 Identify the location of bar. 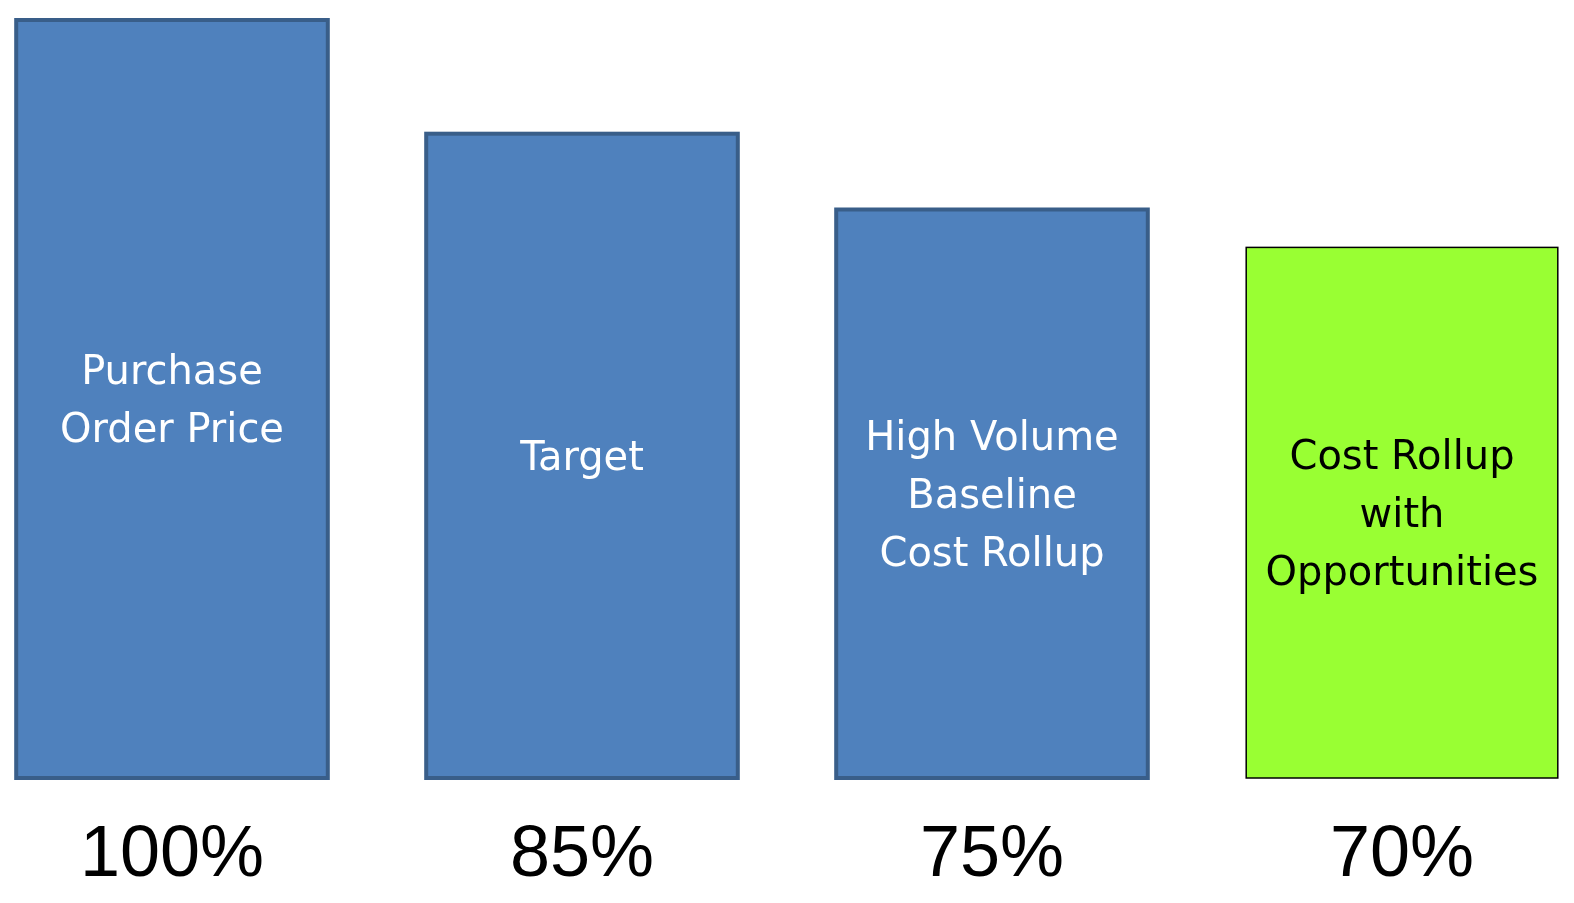
(1402, 512).